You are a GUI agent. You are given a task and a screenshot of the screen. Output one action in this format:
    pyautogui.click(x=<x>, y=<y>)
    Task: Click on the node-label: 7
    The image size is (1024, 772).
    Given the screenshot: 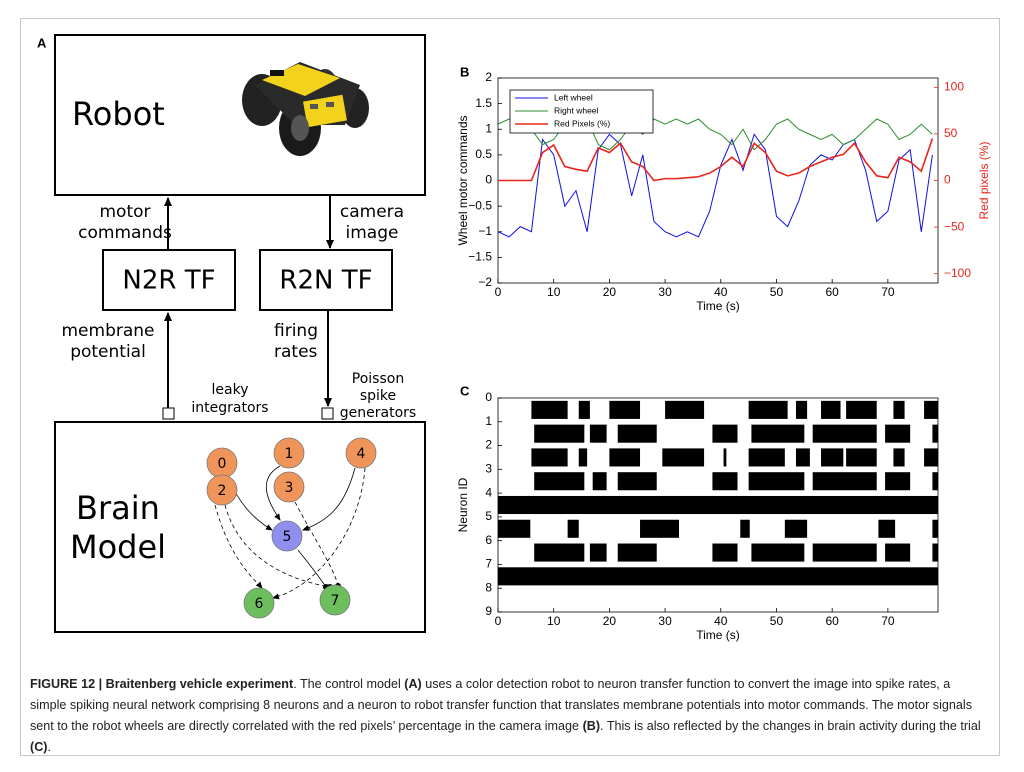 What is the action you would take?
    pyautogui.click(x=335, y=601)
    